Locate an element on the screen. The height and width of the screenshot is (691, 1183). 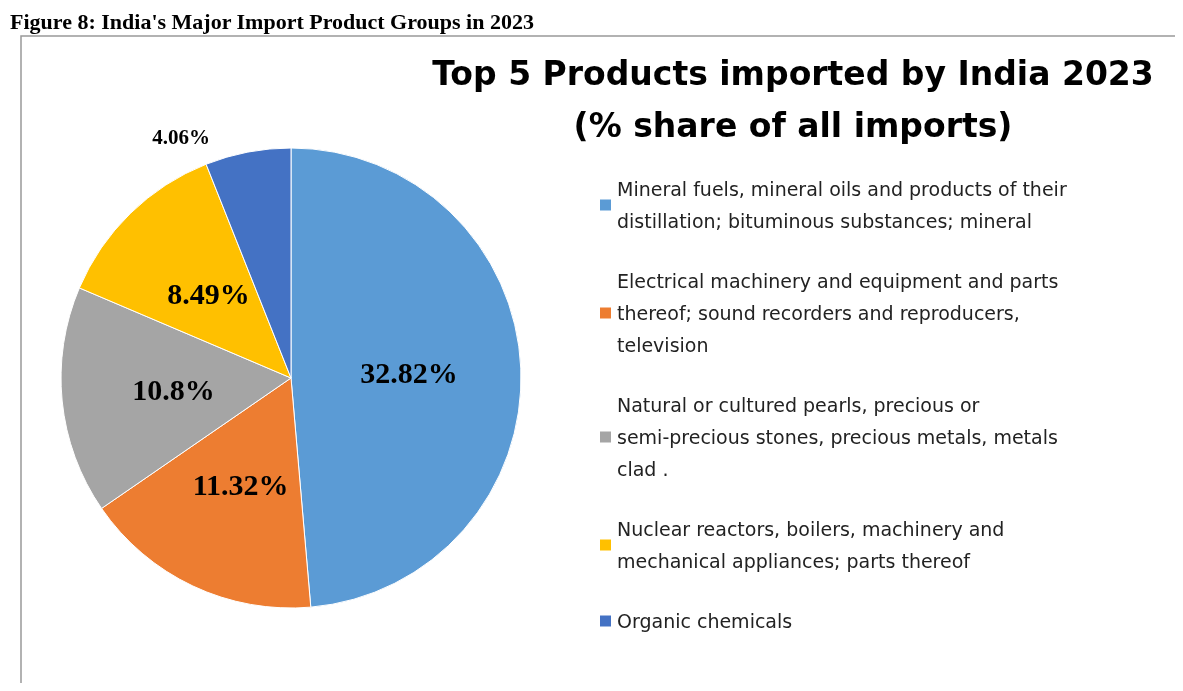
data-label: 8.49% is located at coordinates (208, 294).